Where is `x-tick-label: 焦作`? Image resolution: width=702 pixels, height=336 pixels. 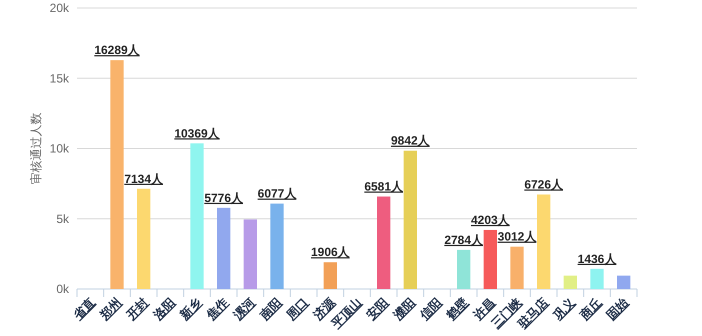
x-tick-label: 焦作 is located at coordinates (217, 309).